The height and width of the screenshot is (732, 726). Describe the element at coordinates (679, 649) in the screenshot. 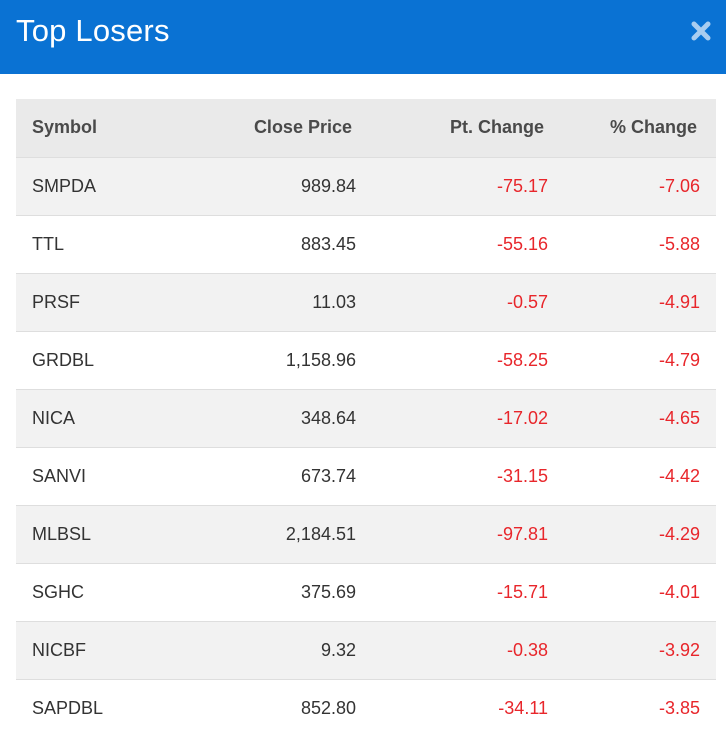

I see `cell-pct-change: -3.92` at that location.